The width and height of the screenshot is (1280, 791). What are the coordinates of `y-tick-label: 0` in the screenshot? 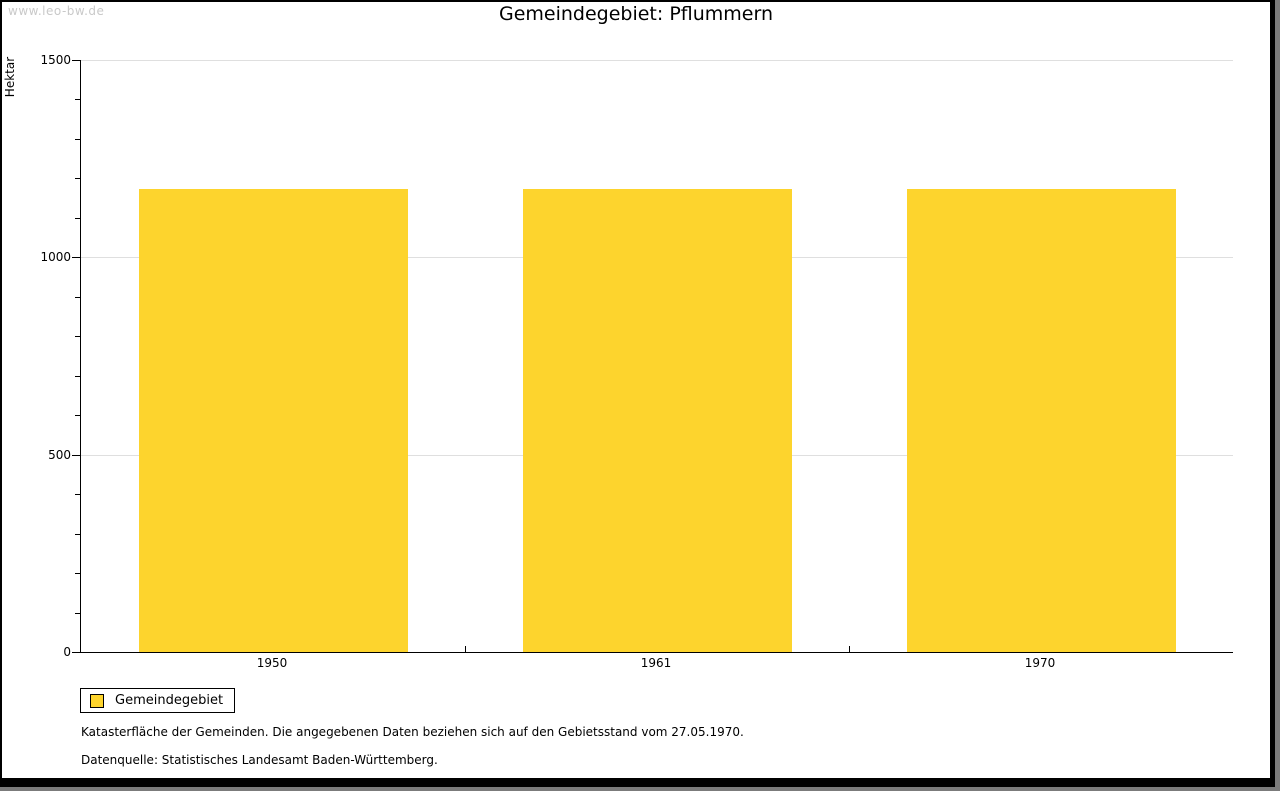 It's located at (67, 652).